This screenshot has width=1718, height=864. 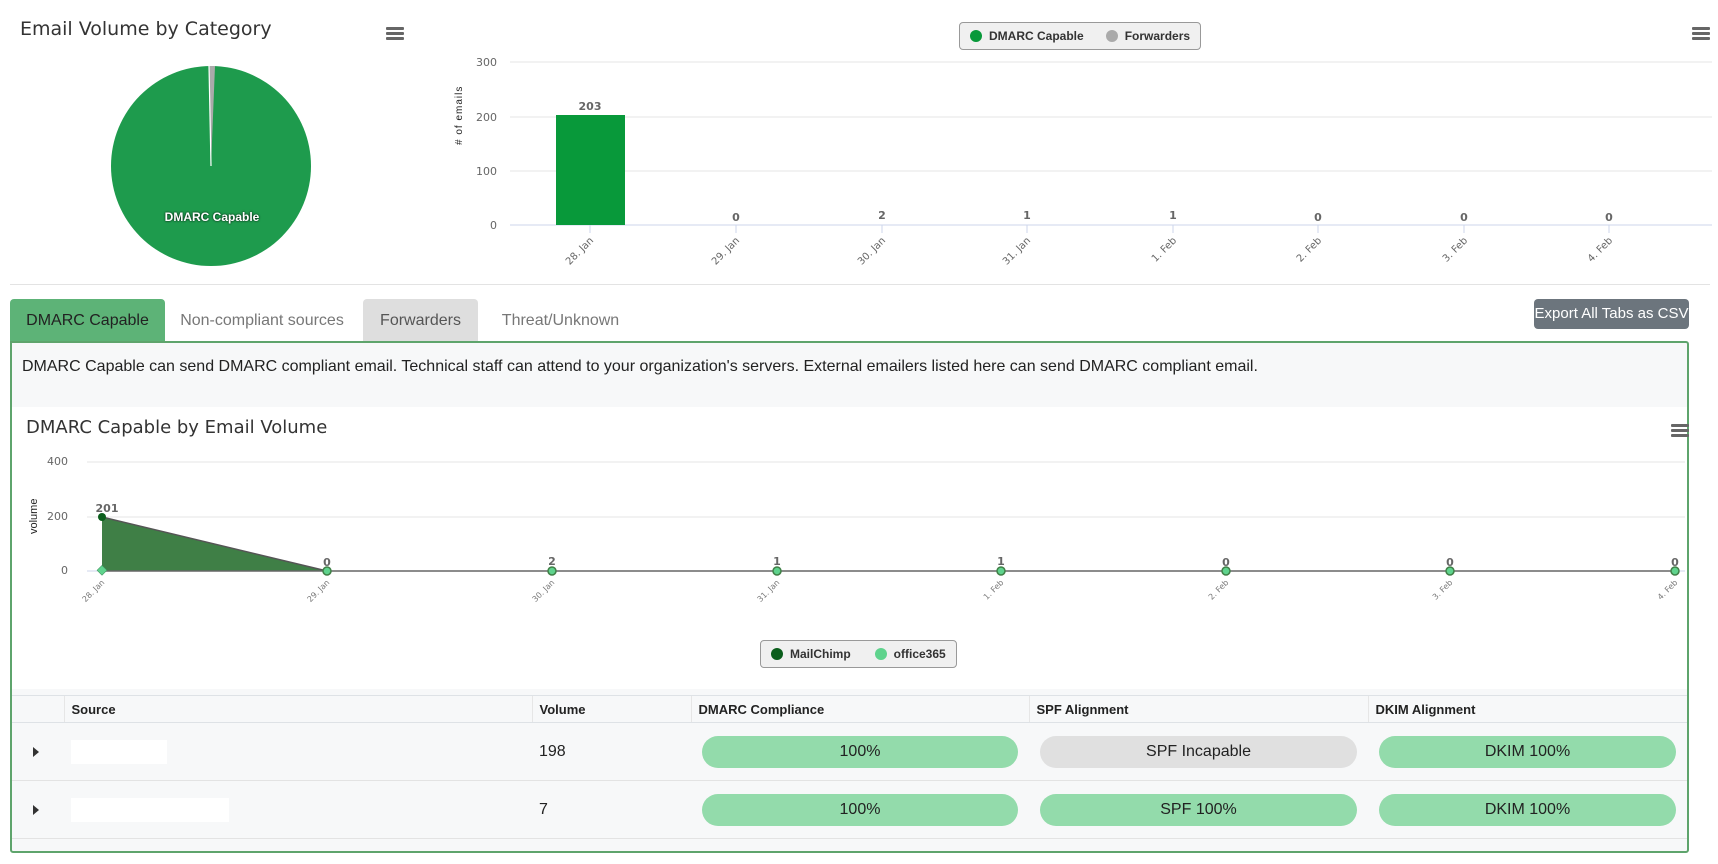 What do you see at coordinates (38, 709) in the screenshot?
I see `col-expand` at bounding box center [38, 709].